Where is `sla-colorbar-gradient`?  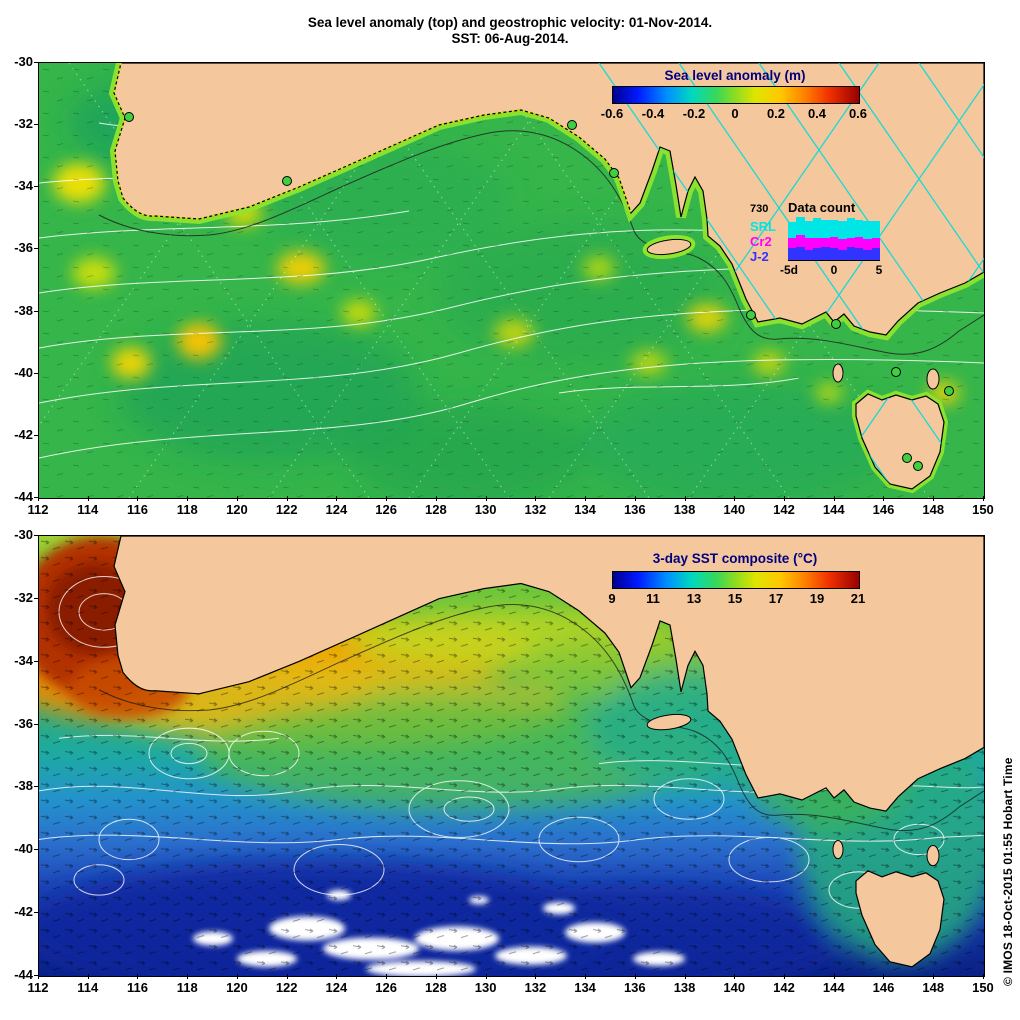
sla-colorbar-gradient is located at coordinates (736, 95).